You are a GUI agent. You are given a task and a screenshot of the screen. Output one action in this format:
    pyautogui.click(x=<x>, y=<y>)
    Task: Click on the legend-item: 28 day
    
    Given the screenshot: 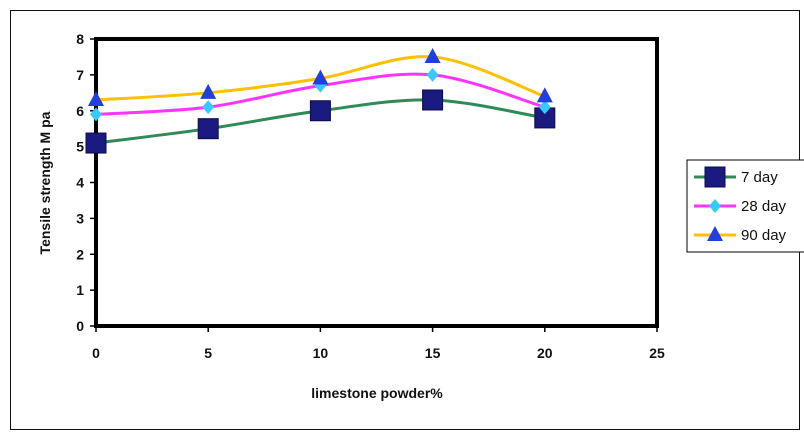 What is the action you would take?
    pyautogui.click(x=740, y=206)
    